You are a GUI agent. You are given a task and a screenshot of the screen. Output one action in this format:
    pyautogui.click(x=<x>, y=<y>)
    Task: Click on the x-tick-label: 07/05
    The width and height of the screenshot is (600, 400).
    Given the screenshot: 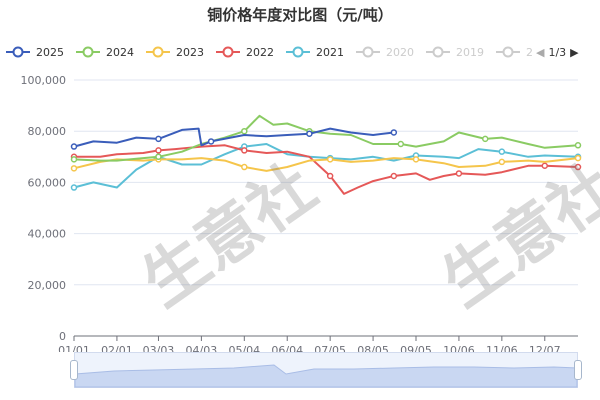 What is the action you would take?
    pyautogui.click(x=330, y=348)
    